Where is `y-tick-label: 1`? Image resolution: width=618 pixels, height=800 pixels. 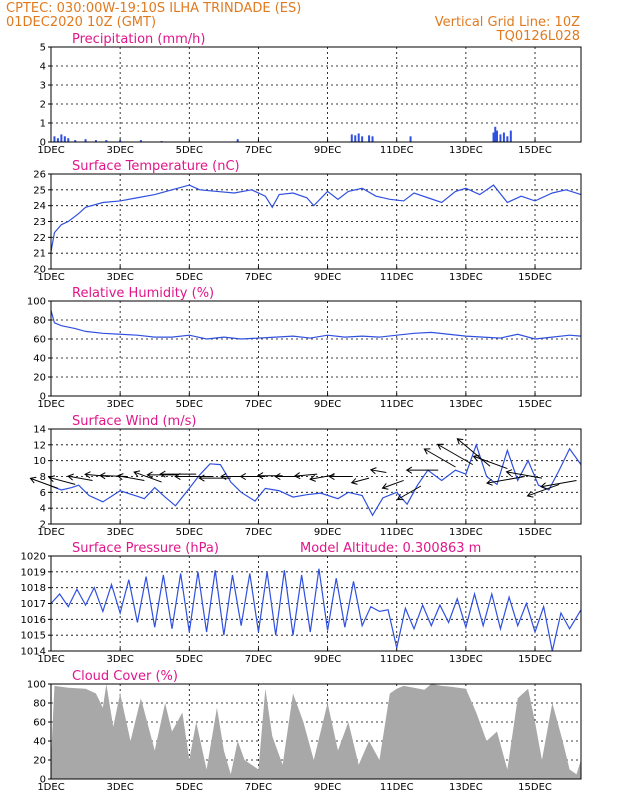
y-tick-label: 1 is located at coordinates (43, 124).